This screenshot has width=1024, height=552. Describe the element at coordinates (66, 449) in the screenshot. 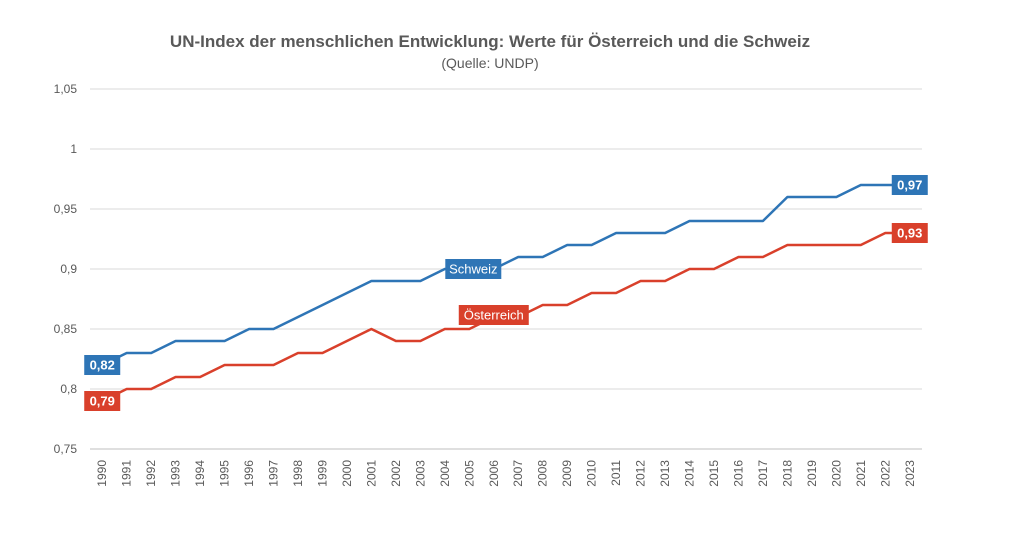

I see `y-tick-label: 0,75` at that location.